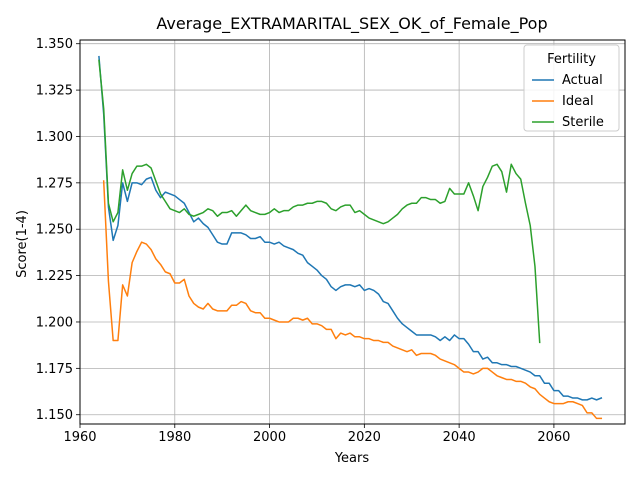 Image resolution: width=640 pixels, height=480 pixels. What do you see at coordinates (54, 230) in the screenshot?
I see `y-tick-label: 1.250` at bounding box center [54, 230].